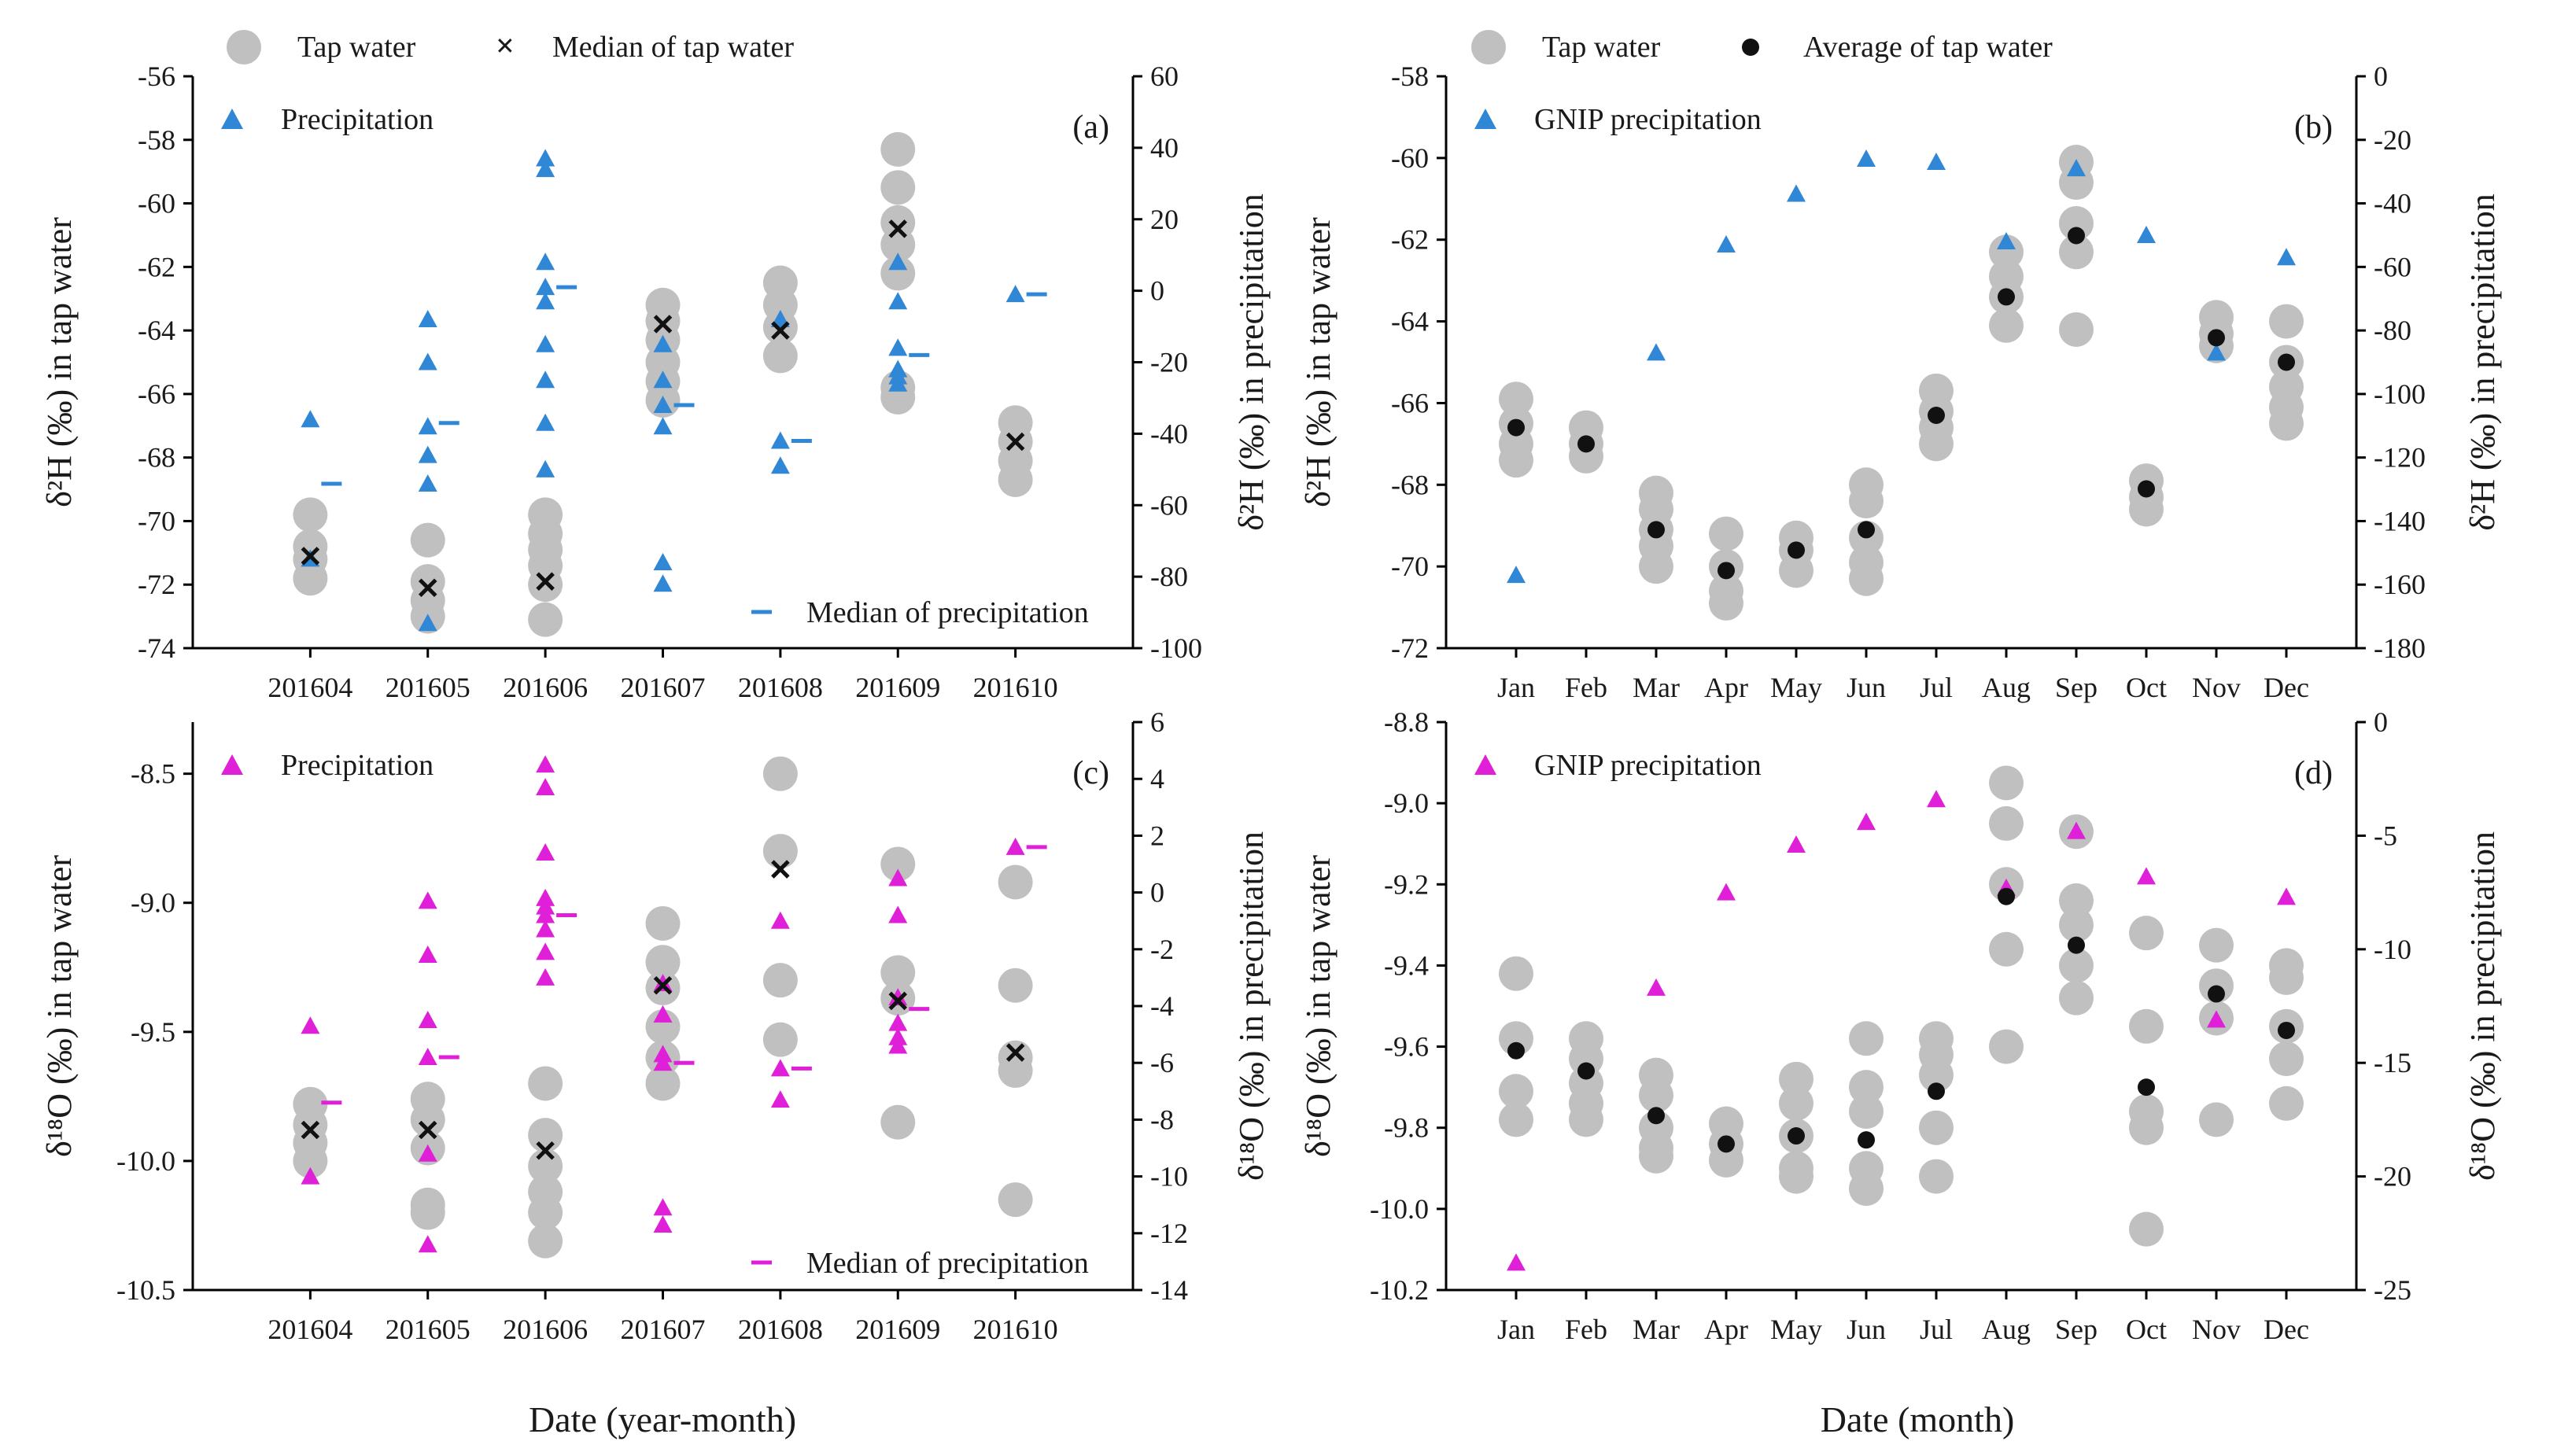 Image resolution: width=2568 pixels, height=1456 pixels. Describe the element at coordinates (1918, 1419) in the screenshot. I see `x-axis-title-right: Date (month)` at that location.